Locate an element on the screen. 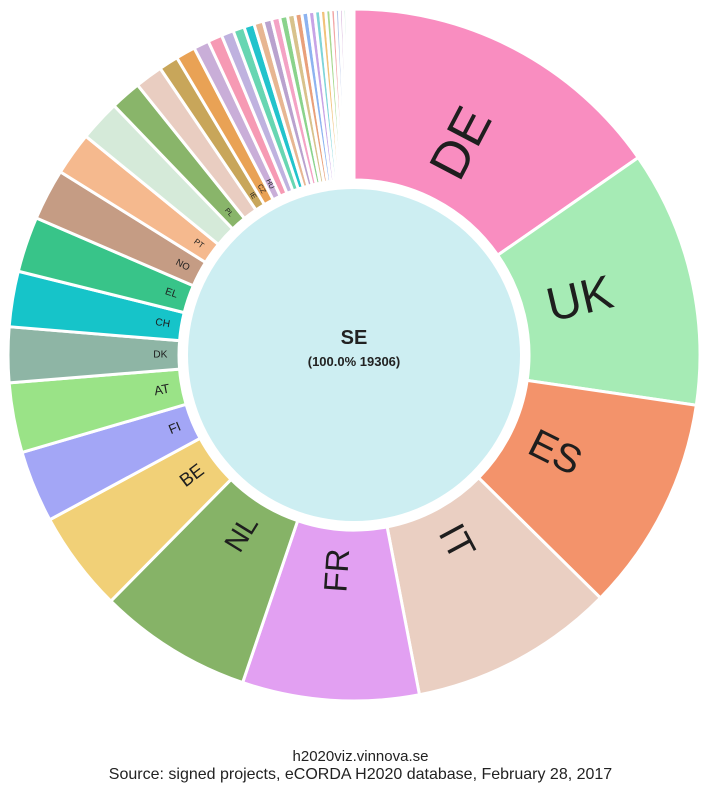 The height and width of the screenshot is (793, 721). slice-label-ch: CH is located at coordinates (162, 323).